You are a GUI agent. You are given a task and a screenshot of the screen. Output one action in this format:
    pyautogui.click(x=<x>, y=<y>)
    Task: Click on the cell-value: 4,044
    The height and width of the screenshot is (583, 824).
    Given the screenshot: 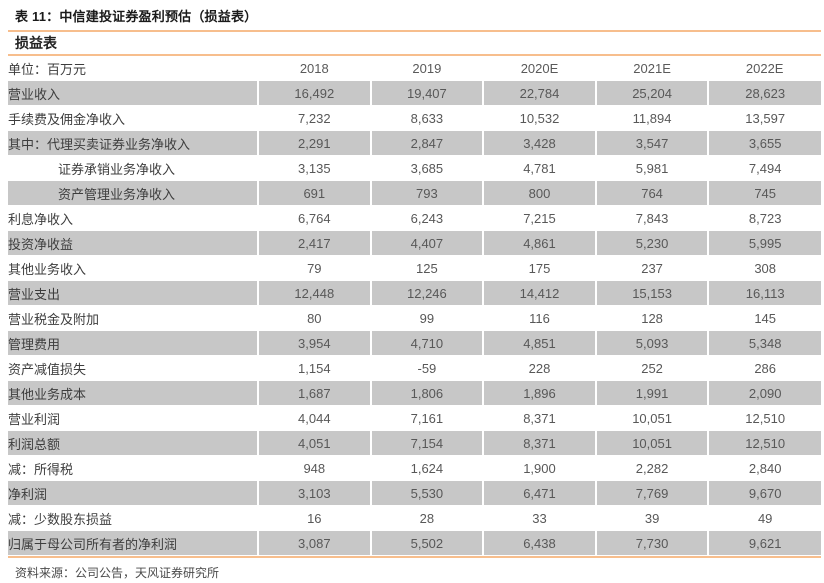 What is the action you would take?
    pyautogui.click(x=314, y=418)
    